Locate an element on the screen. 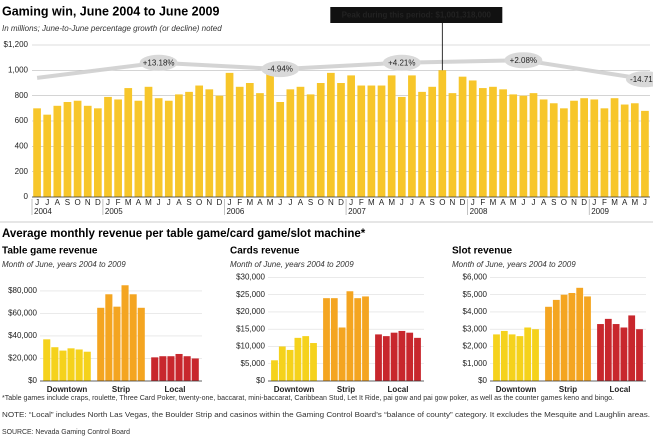 This screenshot has height=439, width=653. trend-line is located at coordinates (341, 70).